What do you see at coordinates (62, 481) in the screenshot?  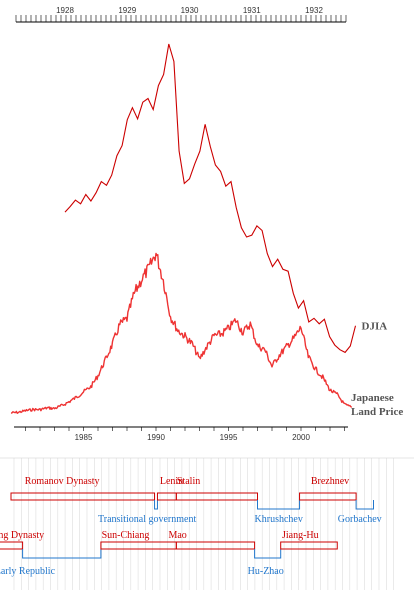 I see `period-label-romanov-dynasty: Romanov Dynasty` at bounding box center [62, 481].